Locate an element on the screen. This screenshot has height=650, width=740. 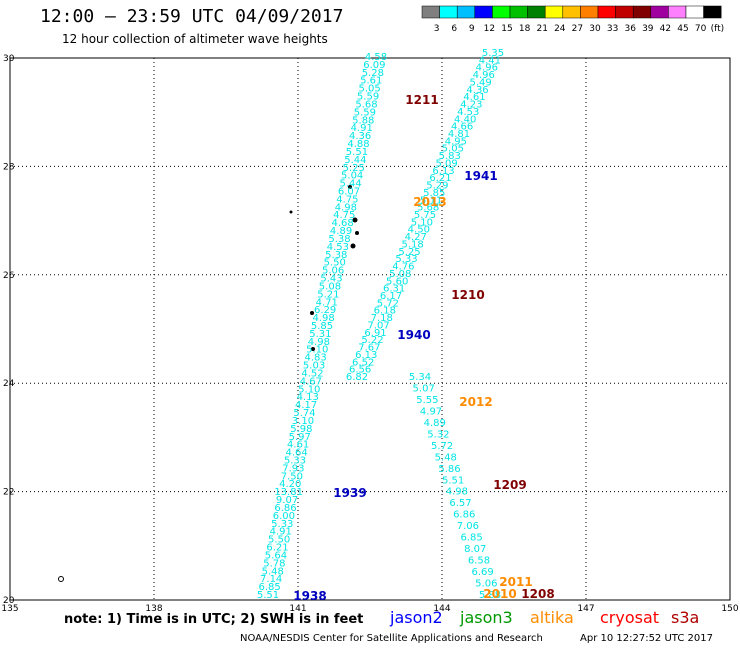
legend-cryosat: cryosat is located at coordinates (630, 617).